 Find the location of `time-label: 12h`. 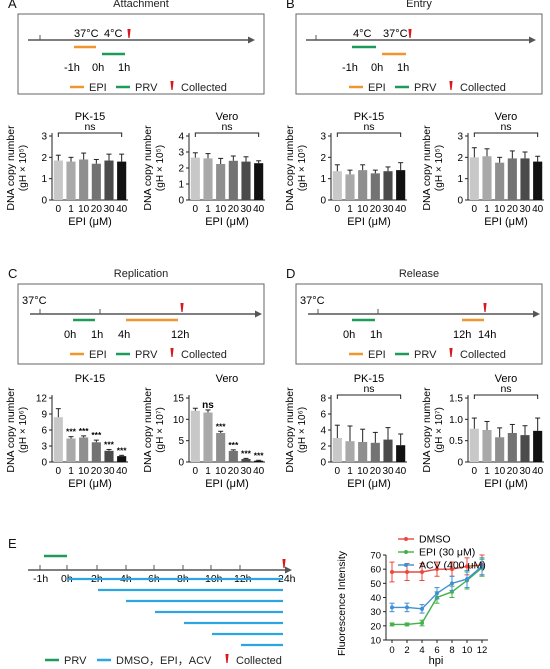

time-label: 12h is located at coordinates (180, 335).